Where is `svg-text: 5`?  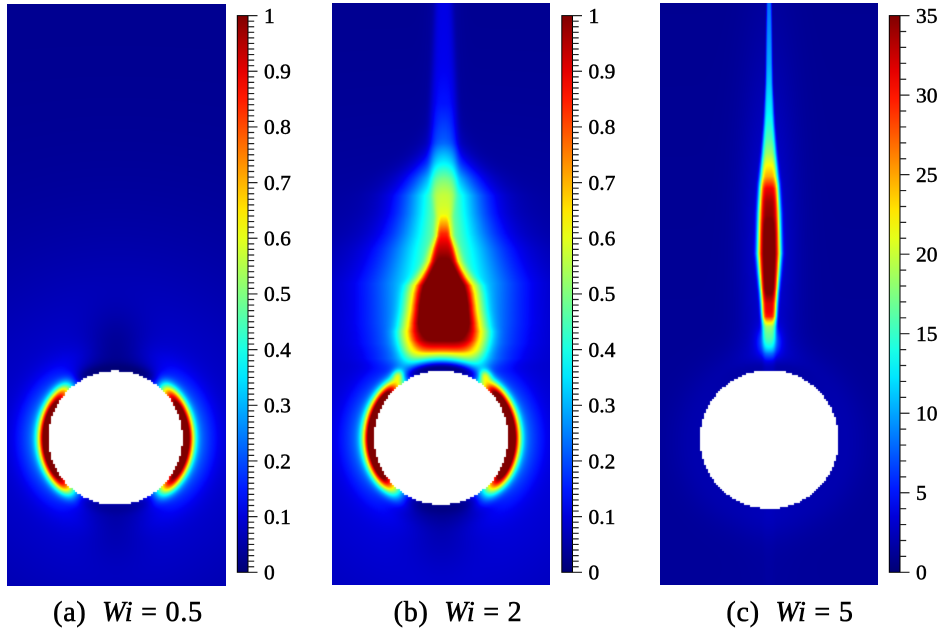 svg-text: 5 is located at coordinates (921, 493).